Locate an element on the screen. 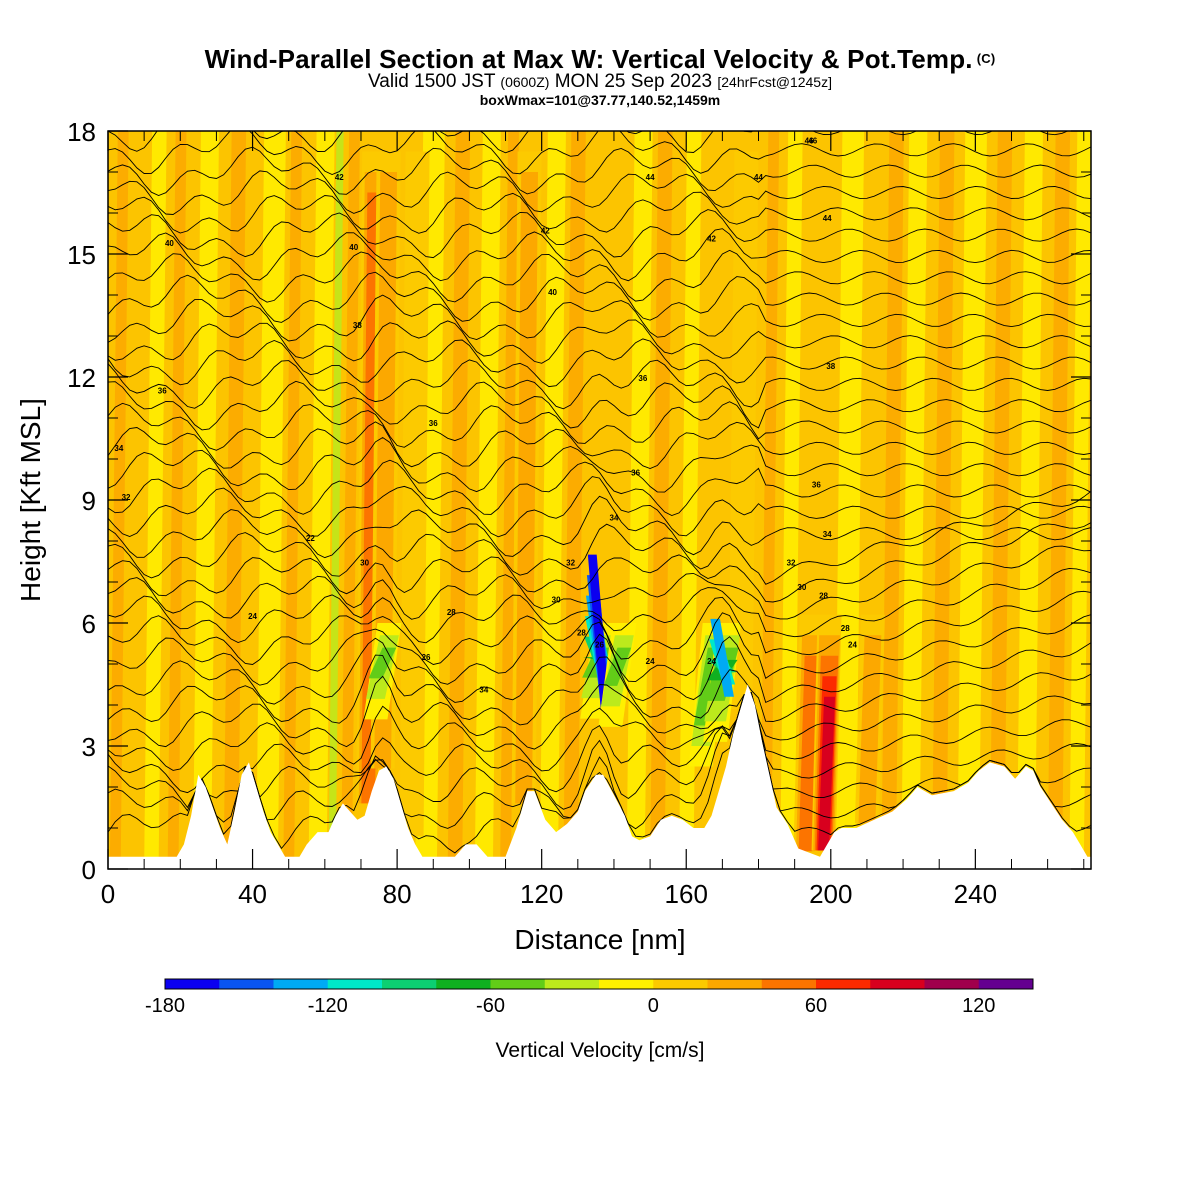 The height and width of the screenshot is (1200, 1200). isentrope-label-13: 32 is located at coordinates (126, 497).